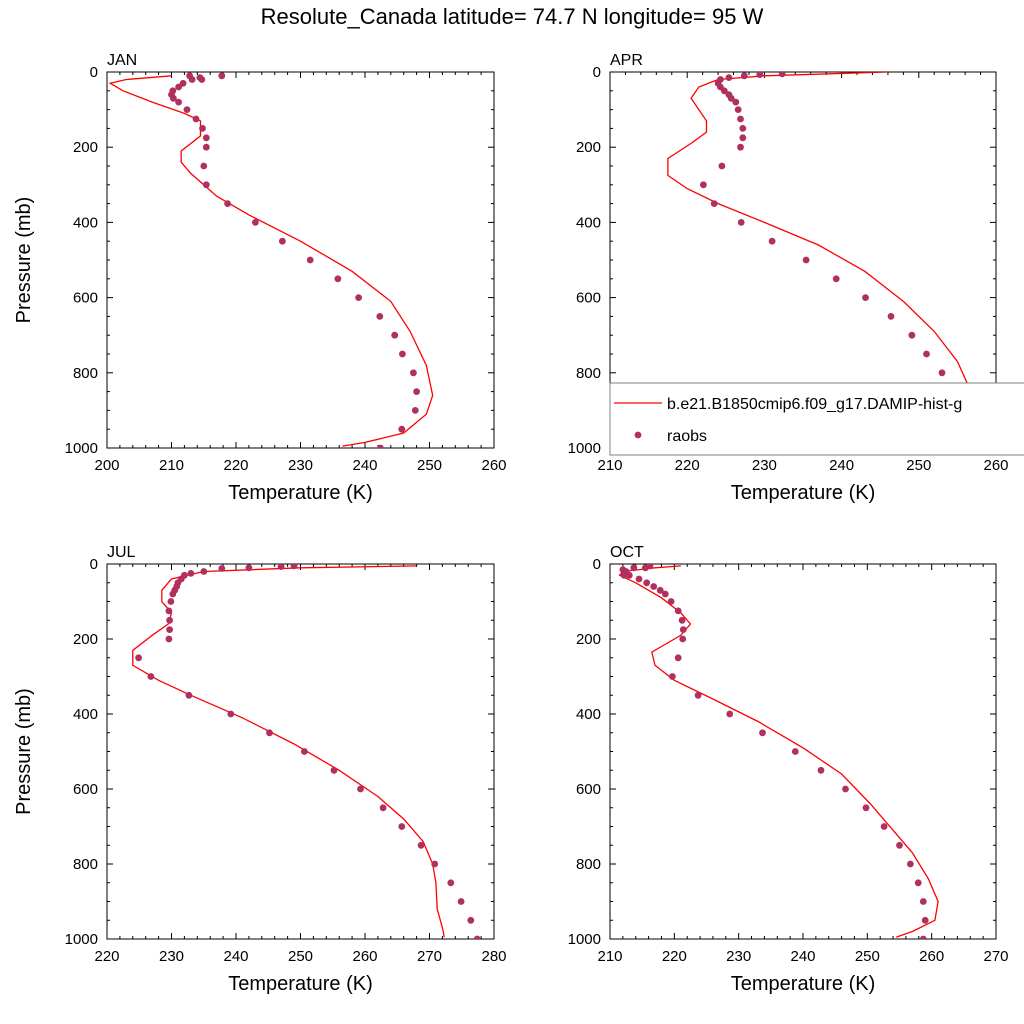 This screenshot has width=1024, height=1024. Describe the element at coordinates (300, 956) in the screenshot. I see `x-tick-label: 250` at that location.